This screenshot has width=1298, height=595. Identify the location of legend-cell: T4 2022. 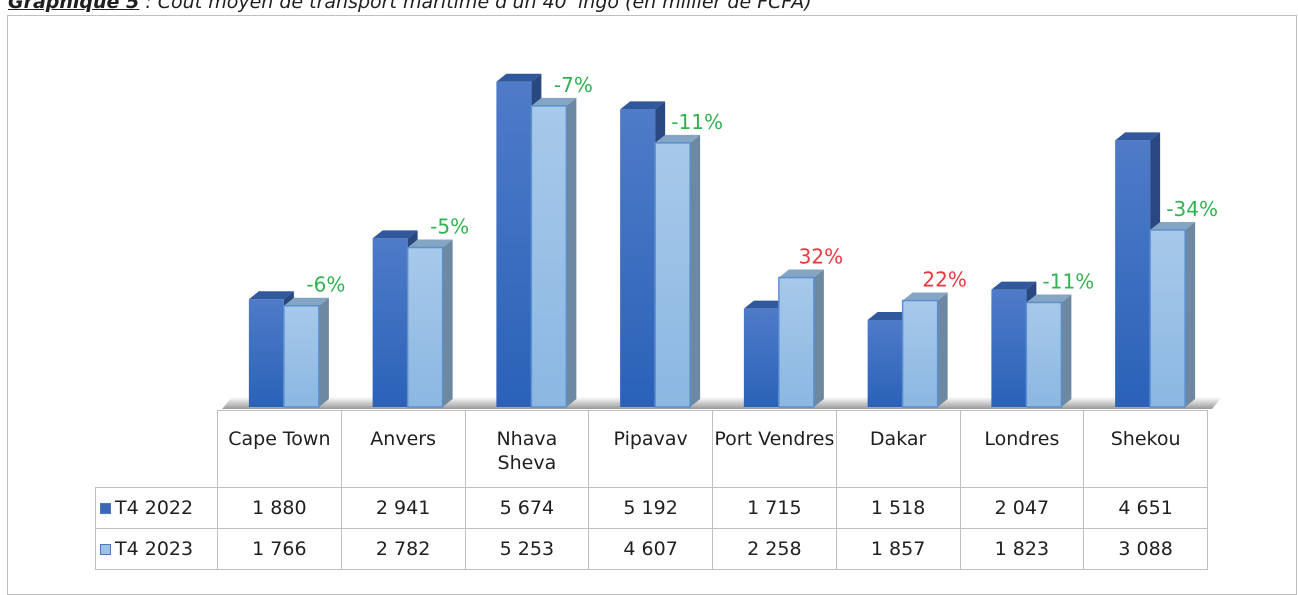
(156, 508).